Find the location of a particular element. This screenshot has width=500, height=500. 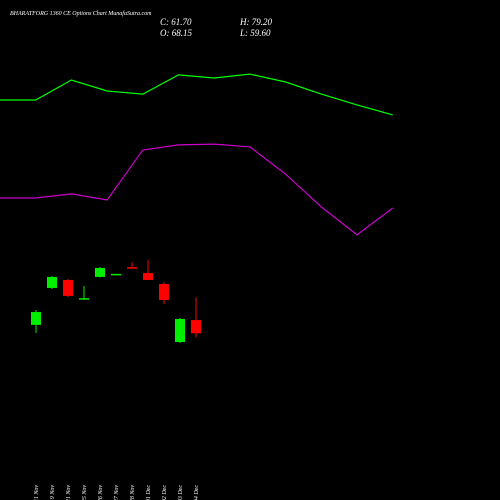

low-label: L: 59.60 is located at coordinates (255, 33).